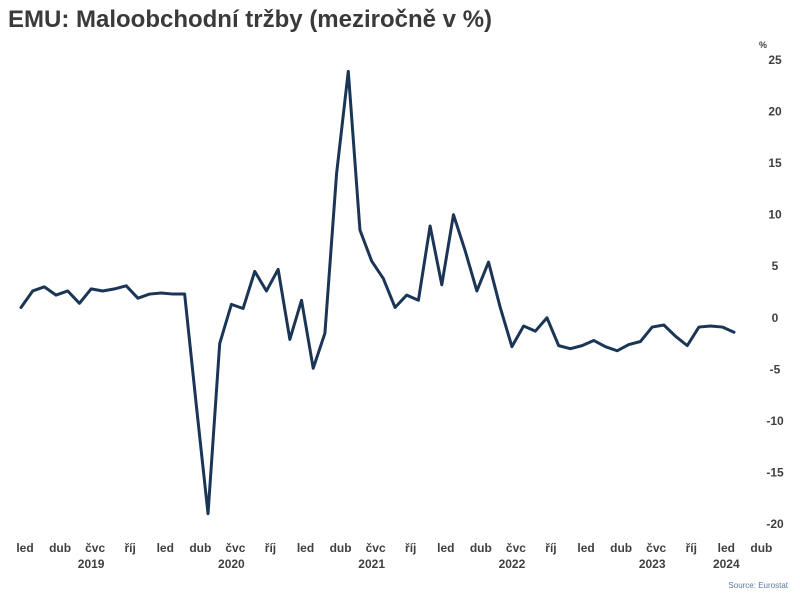  I want to click on chart-title: EMU: Maloobchodní tržby (meziročně v %), so click(250, 19).